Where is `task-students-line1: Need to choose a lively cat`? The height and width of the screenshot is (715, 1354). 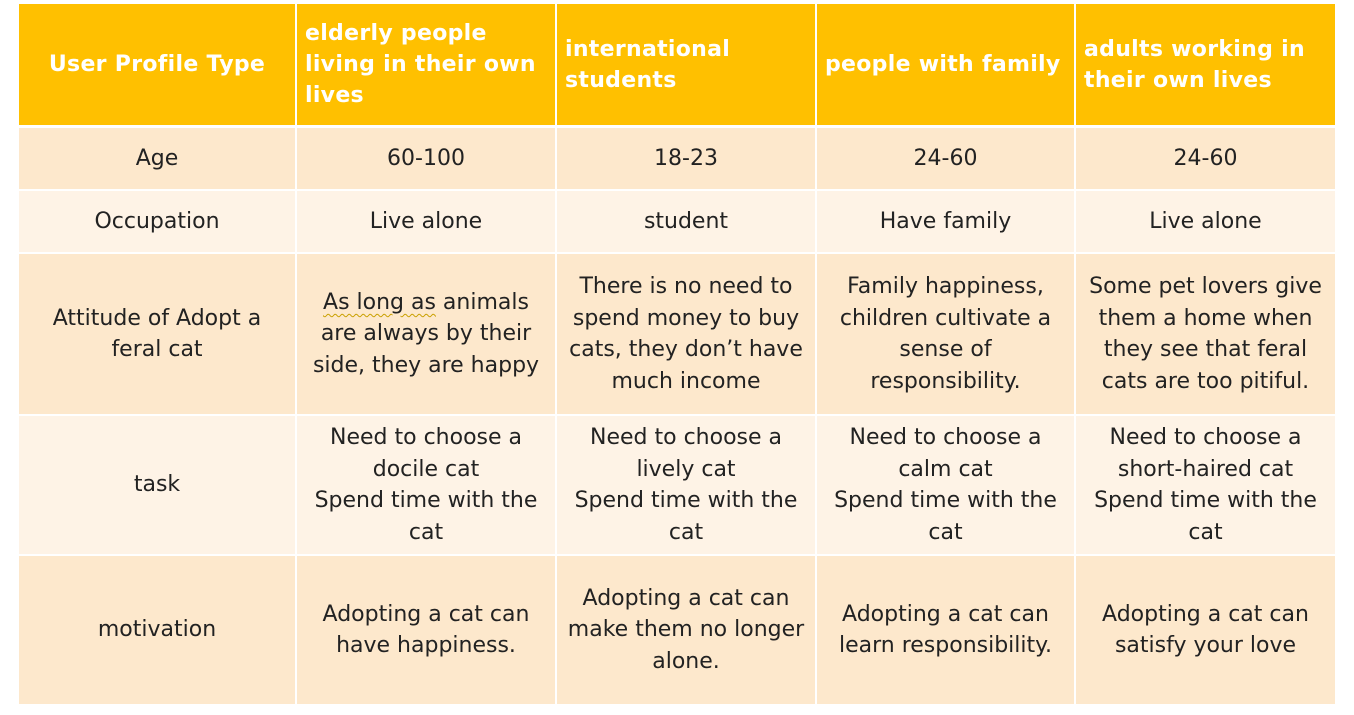 task-students-line1: Need to choose a lively cat is located at coordinates (686, 453).